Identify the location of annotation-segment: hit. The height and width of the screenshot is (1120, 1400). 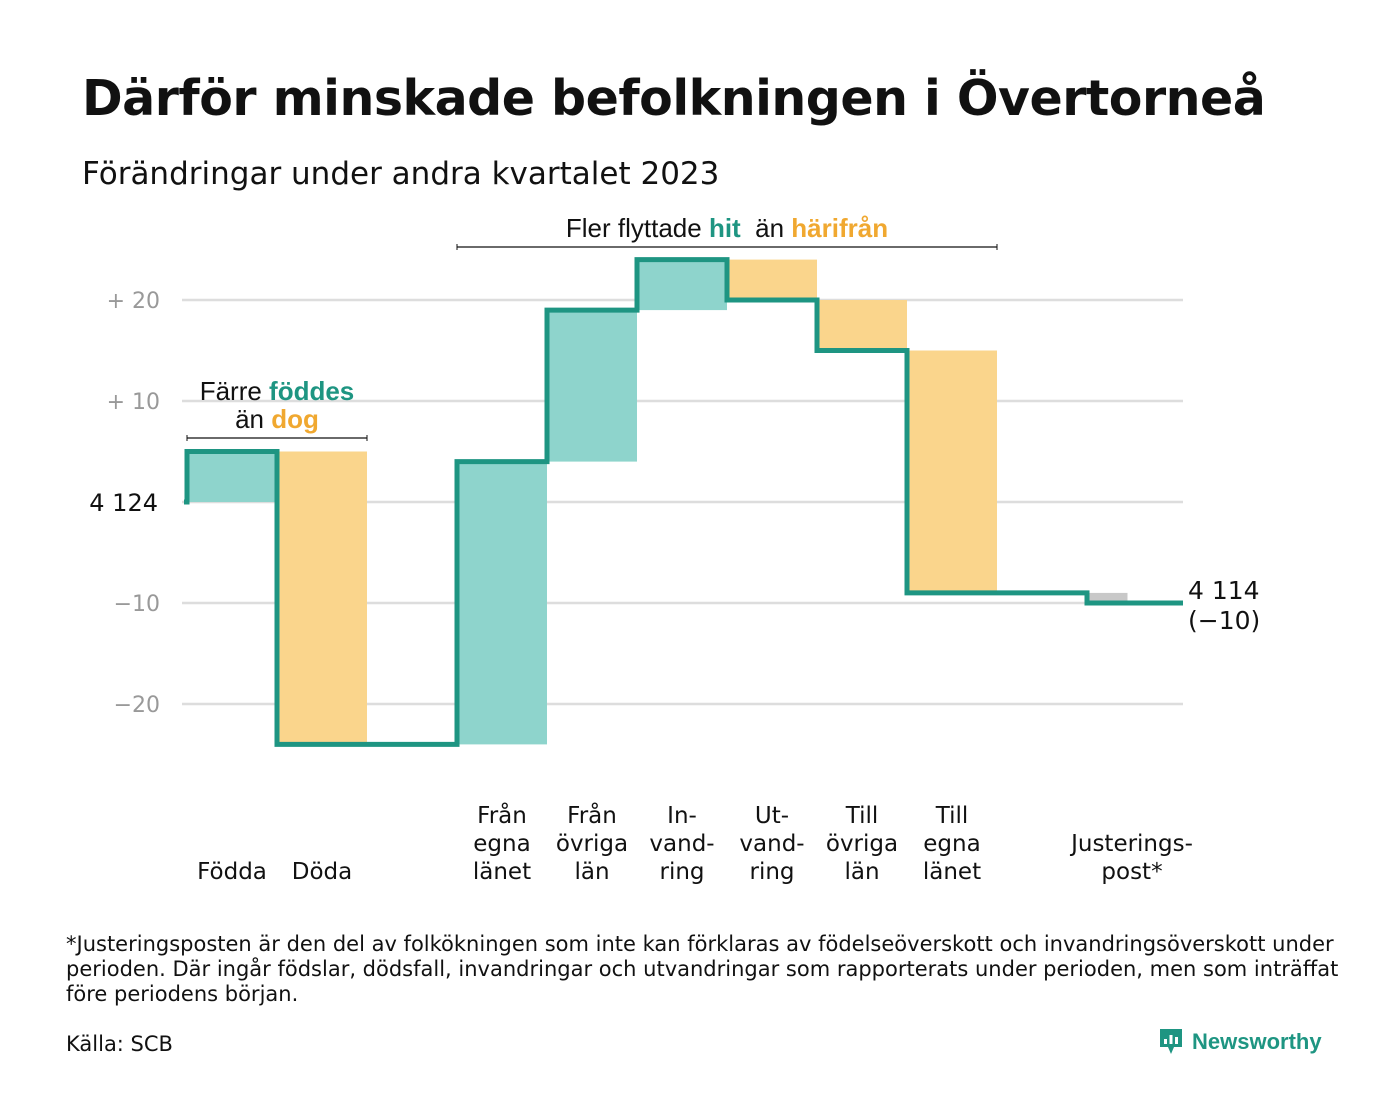
(725, 228).